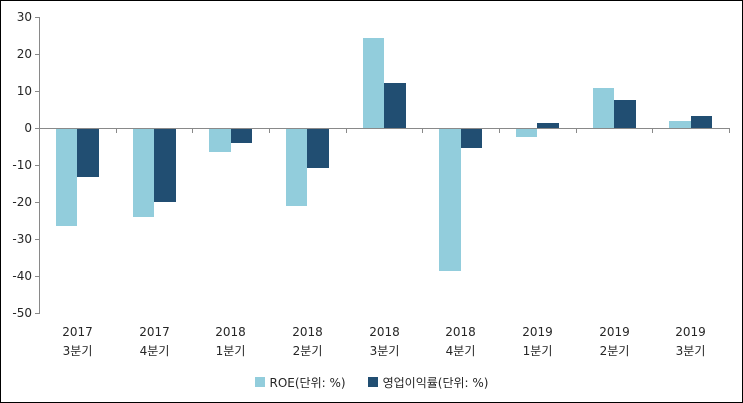 This screenshot has height=403, width=743. I want to click on roe-bar-2018-2분기, so click(296, 167).